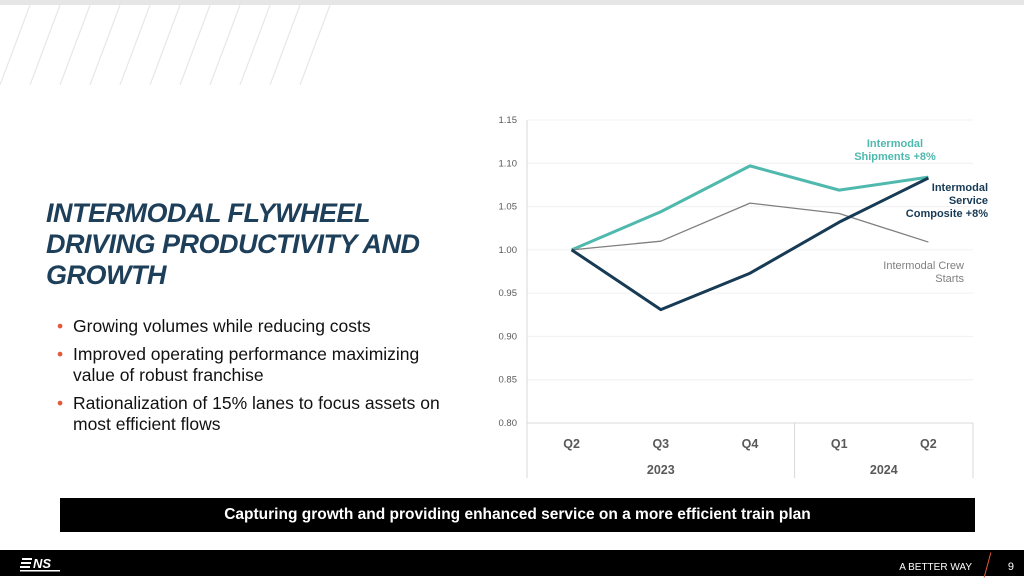 The width and height of the screenshot is (1024, 578). I want to click on series-label: Intermodal Service Composite +8%, so click(947, 201).